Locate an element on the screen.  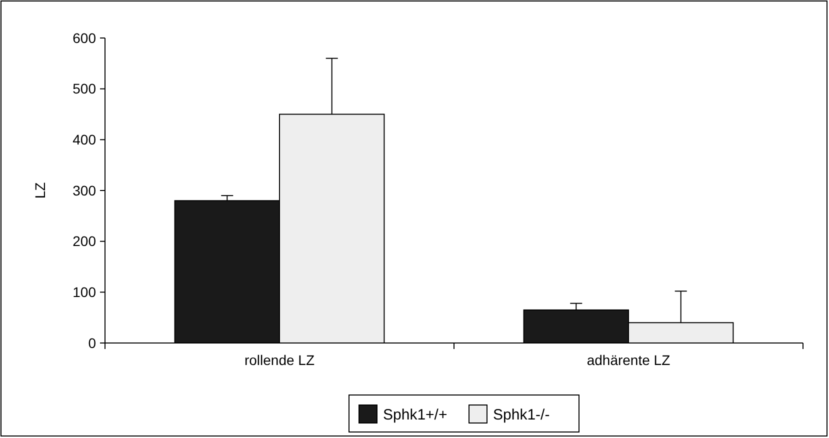
y-tick-label: 0 is located at coordinates (92, 342).